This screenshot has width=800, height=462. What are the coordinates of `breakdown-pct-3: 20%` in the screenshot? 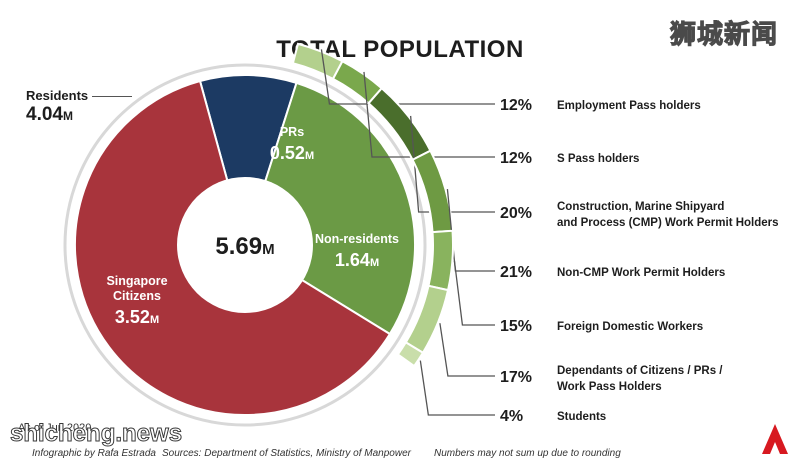 It's located at (516, 213).